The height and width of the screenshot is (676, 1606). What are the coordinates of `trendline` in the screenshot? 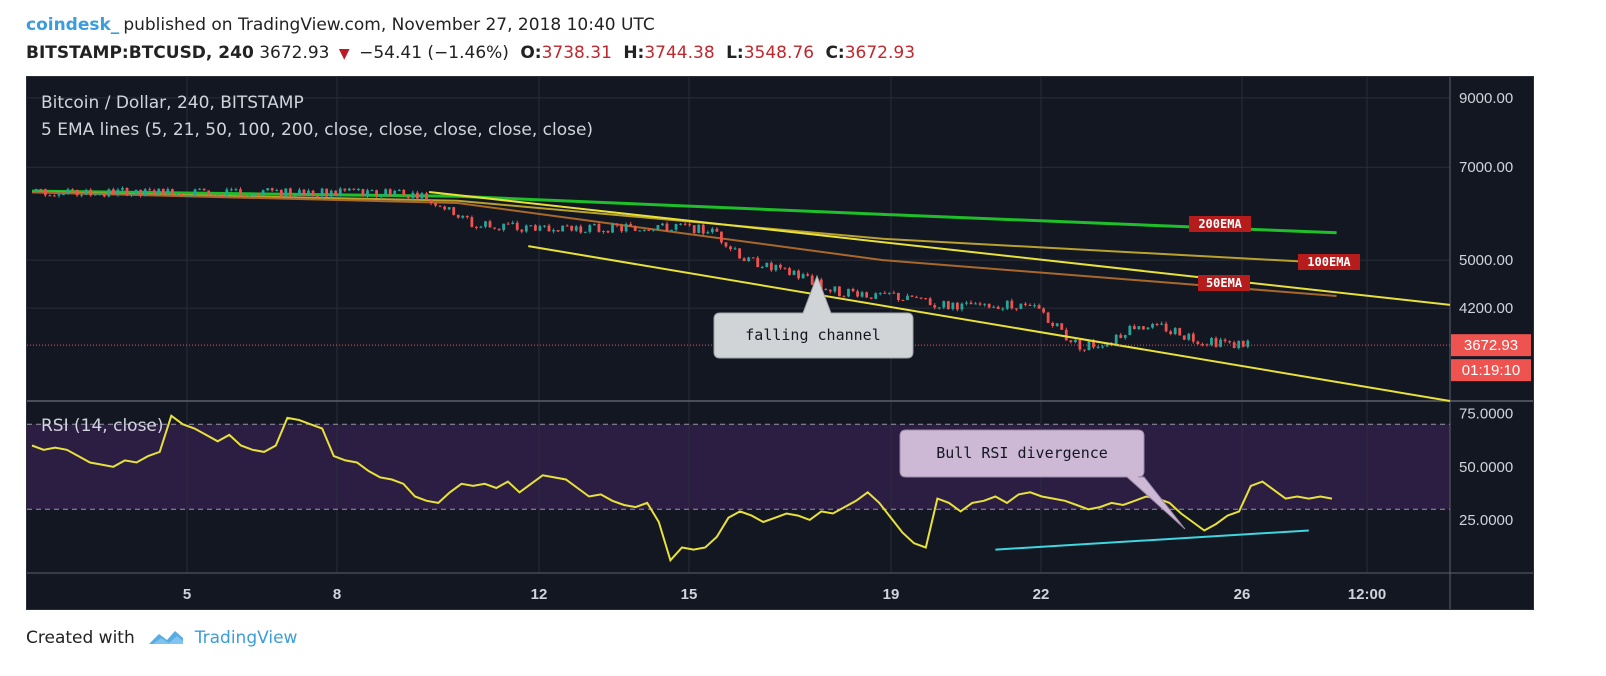 It's located at (939, 248).